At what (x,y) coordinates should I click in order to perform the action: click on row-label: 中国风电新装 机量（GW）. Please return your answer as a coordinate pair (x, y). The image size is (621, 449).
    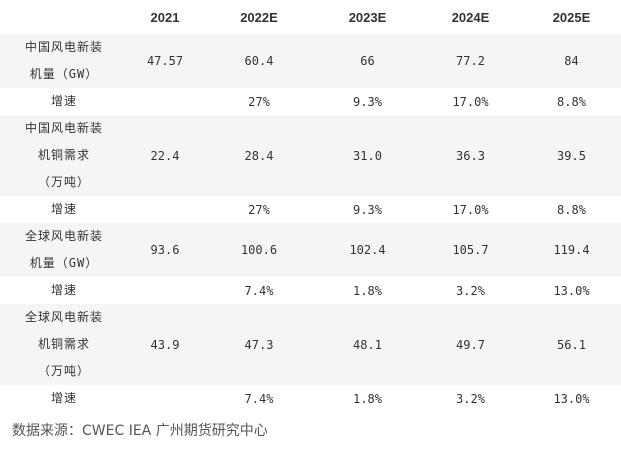
    Looking at the image, I should click on (64, 61).